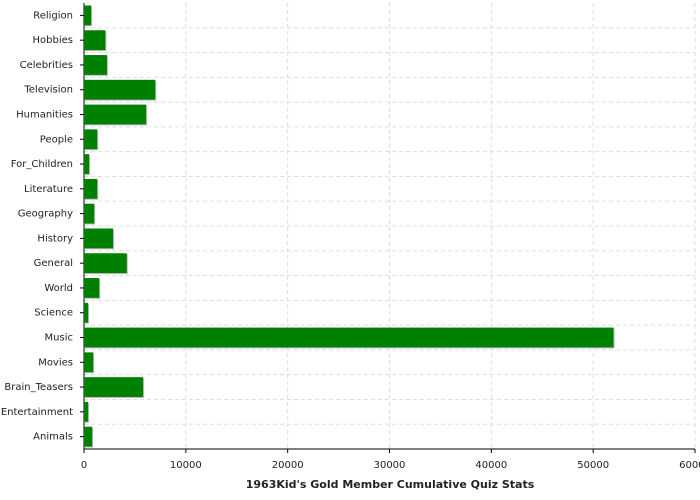  I want to click on y-tick-label: Entertainment, so click(37, 412).